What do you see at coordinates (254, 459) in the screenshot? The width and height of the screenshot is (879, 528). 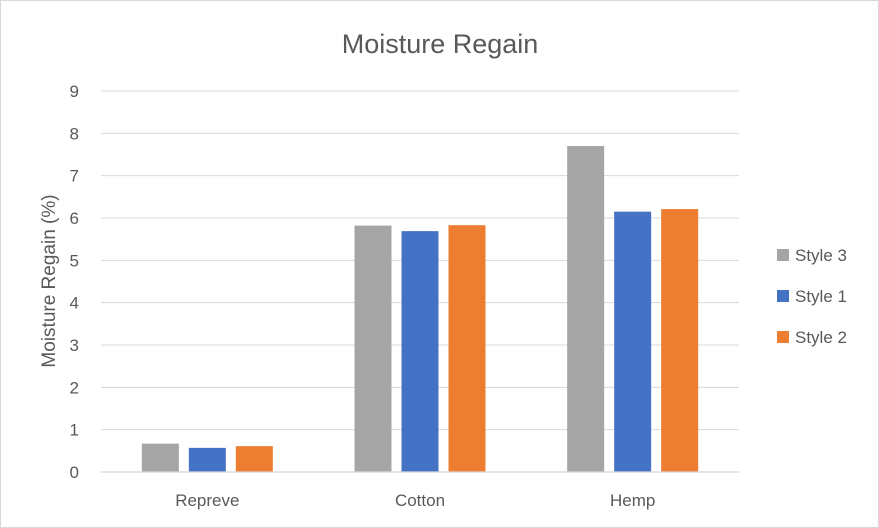 I see `bar-style-2-repreve` at bounding box center [254, 459].